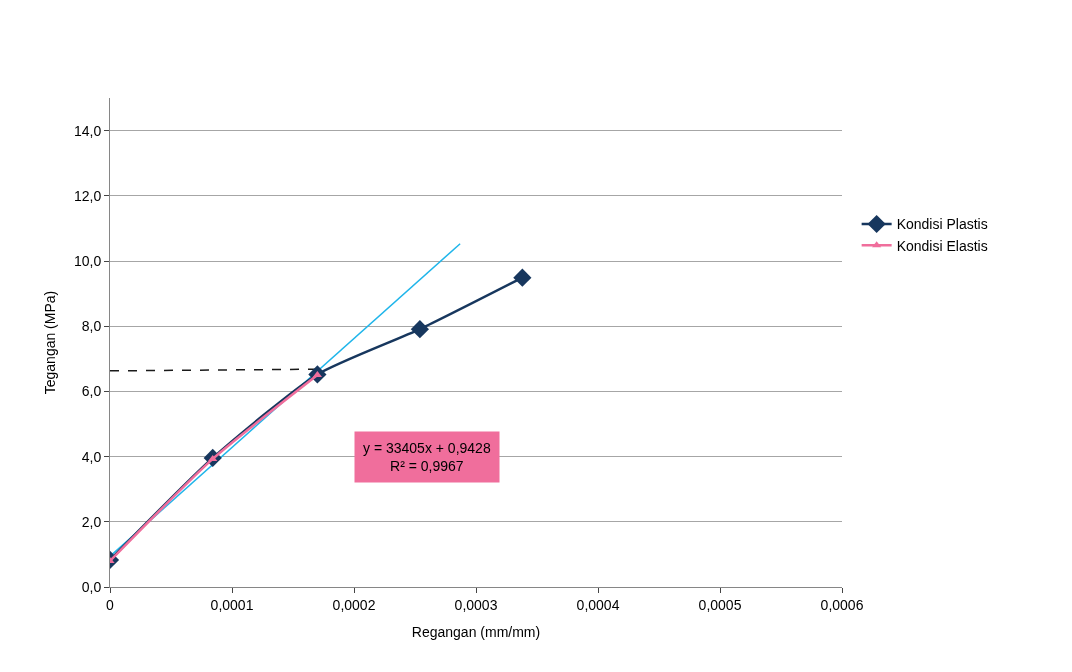  I want to click on y-tick-label: 10,0, so click(87, 260).